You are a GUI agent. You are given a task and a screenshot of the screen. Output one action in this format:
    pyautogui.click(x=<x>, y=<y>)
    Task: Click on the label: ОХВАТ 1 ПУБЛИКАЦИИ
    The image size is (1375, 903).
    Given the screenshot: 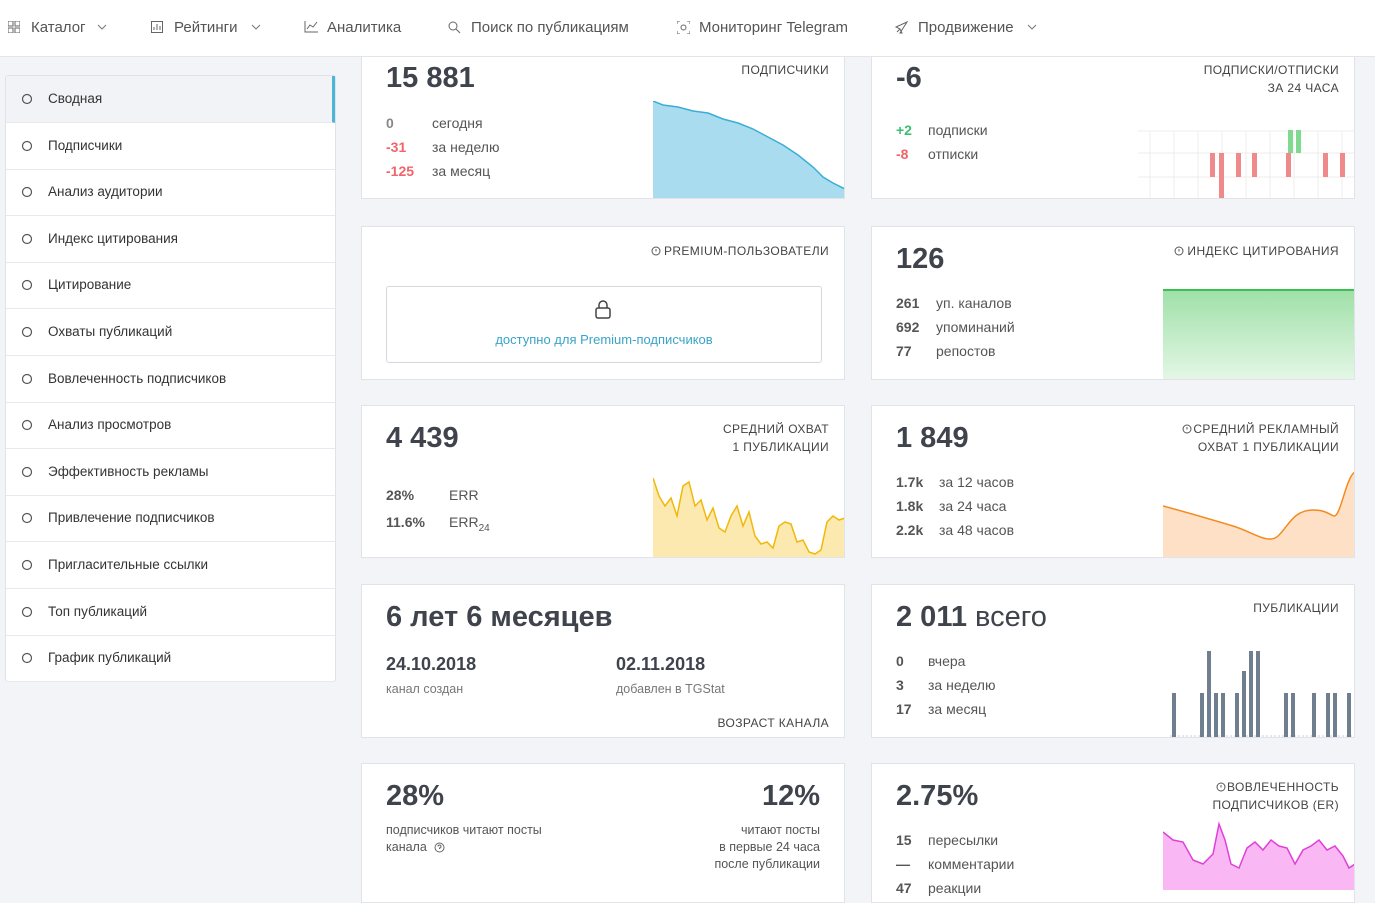 What is the action you would take?
    pyautogui.click(x=1268, y=447)
    